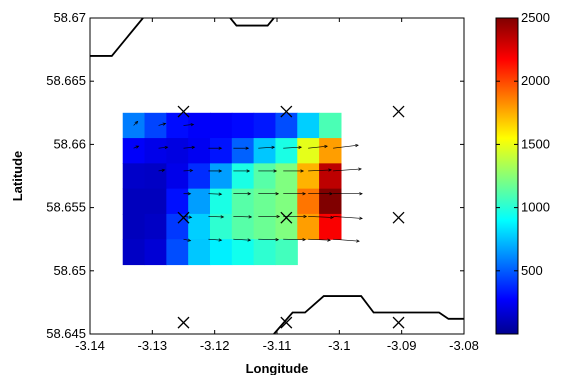 The height and width of the screenshot is (375, 568). I want to click on y-tick-label: 58.665, so click(66, 80).